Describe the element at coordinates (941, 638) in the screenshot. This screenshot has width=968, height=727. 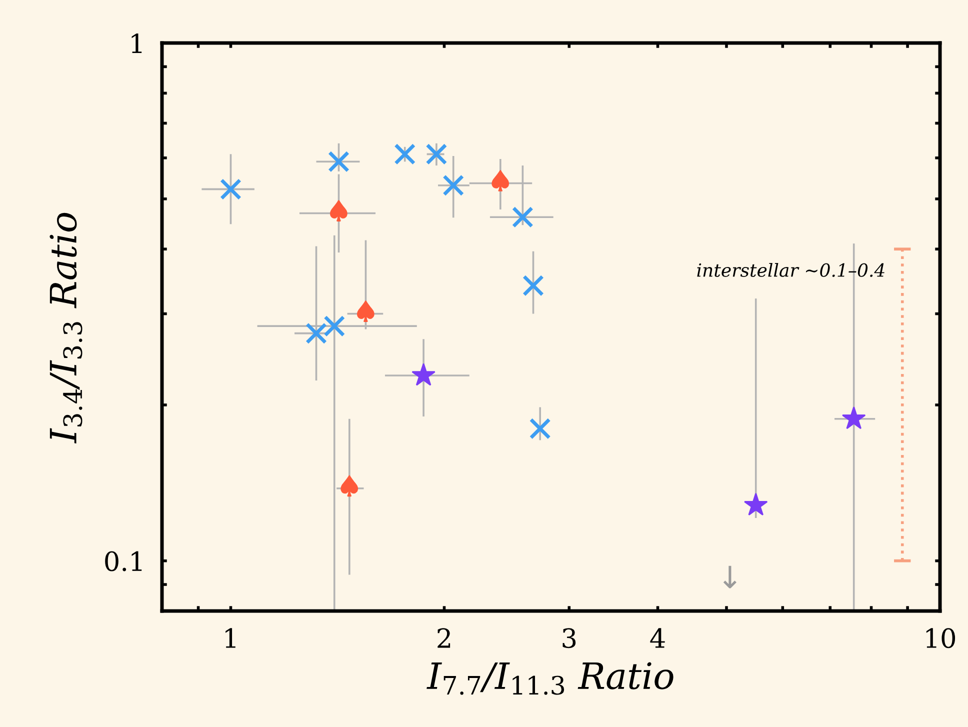
I see `x-tick-label: 10` at that location.